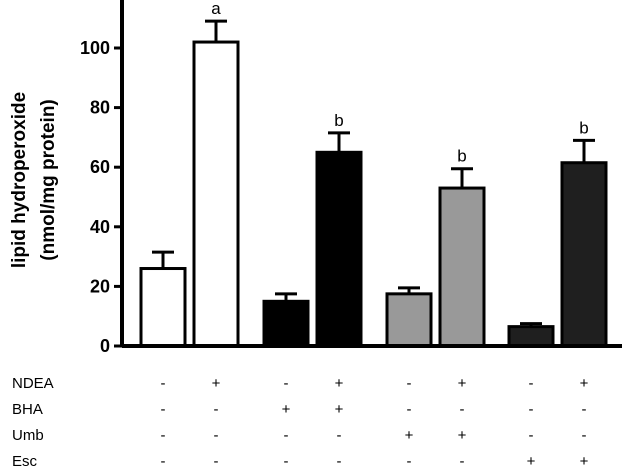 The image size is (623, 471). Describe the element at coordinates (100, 286) in the screenshot. I see `y-tick-label: 20` at that location.